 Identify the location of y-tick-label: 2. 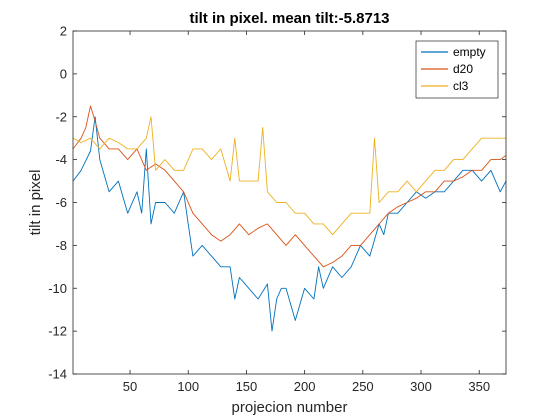
(63, 31).